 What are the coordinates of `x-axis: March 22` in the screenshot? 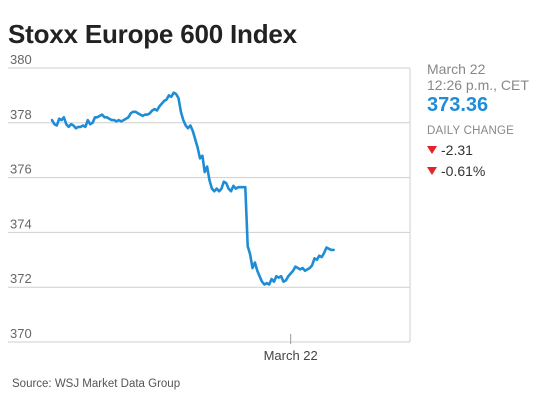 It's located at (291, 348).